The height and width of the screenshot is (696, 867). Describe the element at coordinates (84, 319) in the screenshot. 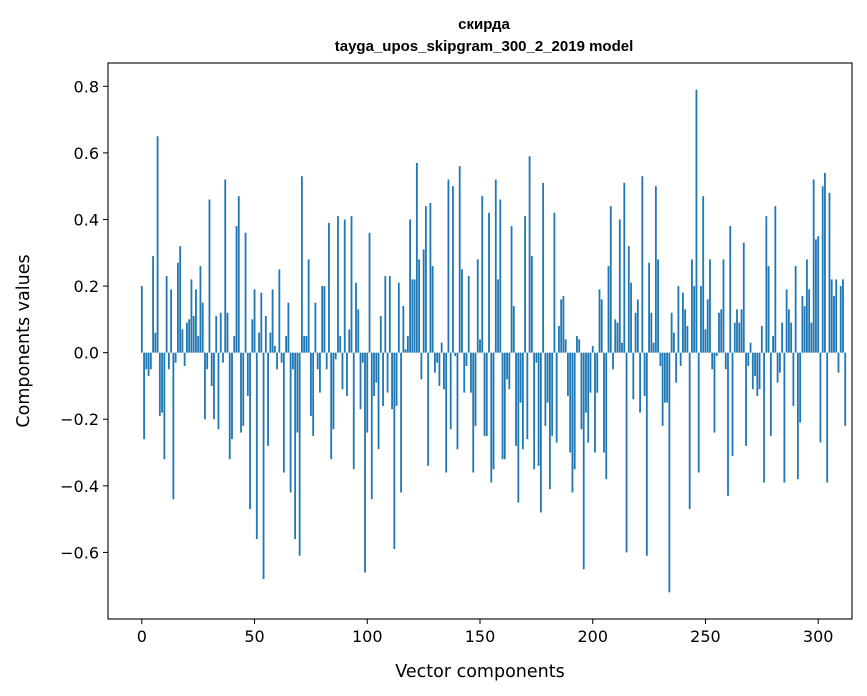

I see `y-axis-ticks: −0.6 −0.4 −0.2 0.0 0.2 0.4 0.6 0.8` at that location.